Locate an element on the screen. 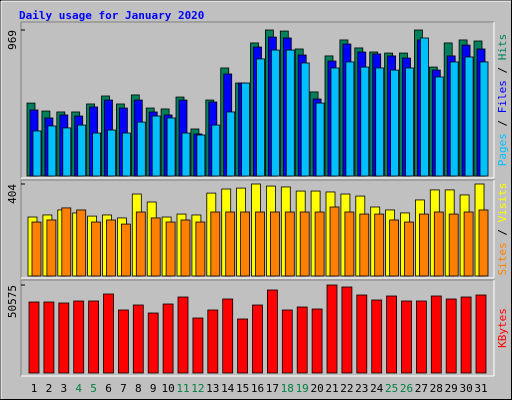  x-tick-label: 26 is located at coordinates (406, 388).